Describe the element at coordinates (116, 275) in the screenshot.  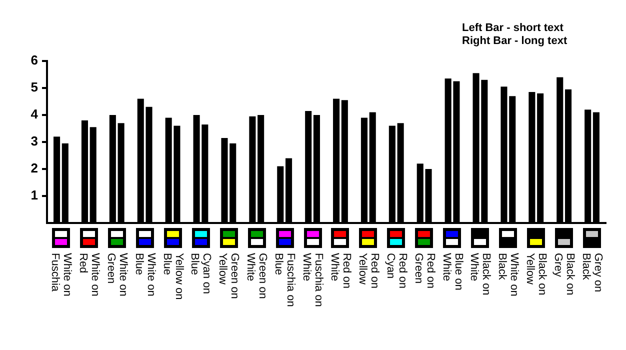
I see `x-tick-label: White on Green` at that location.